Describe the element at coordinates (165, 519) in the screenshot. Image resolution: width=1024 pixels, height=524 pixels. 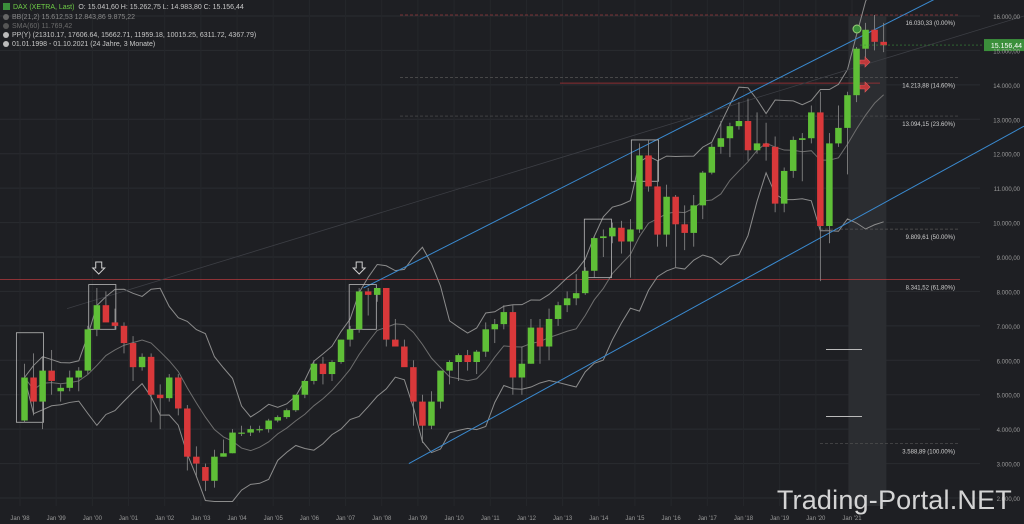
I see `x-tick-label: Jan '02` at that location.